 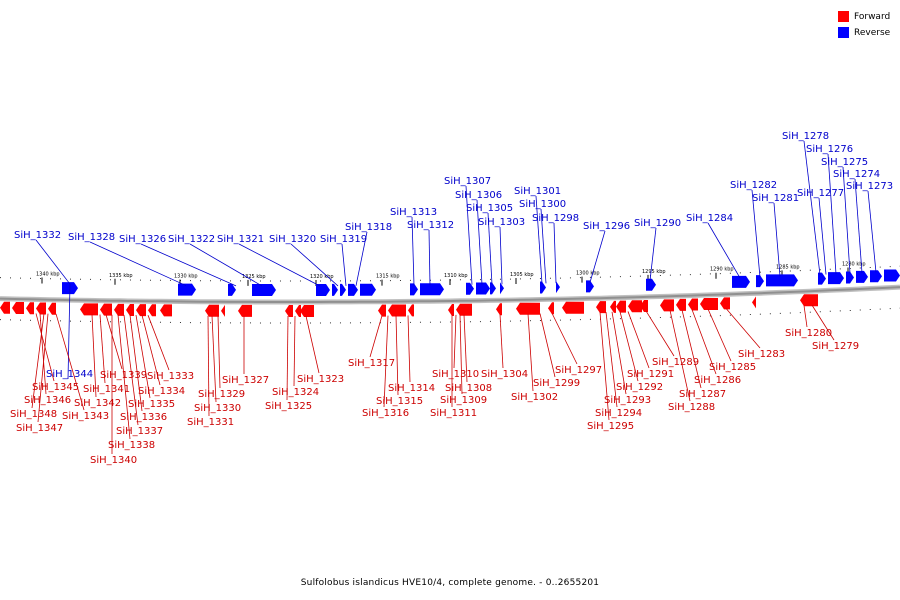 I want to click on gene-label: SiH_1332, so click(x=37, y=235).